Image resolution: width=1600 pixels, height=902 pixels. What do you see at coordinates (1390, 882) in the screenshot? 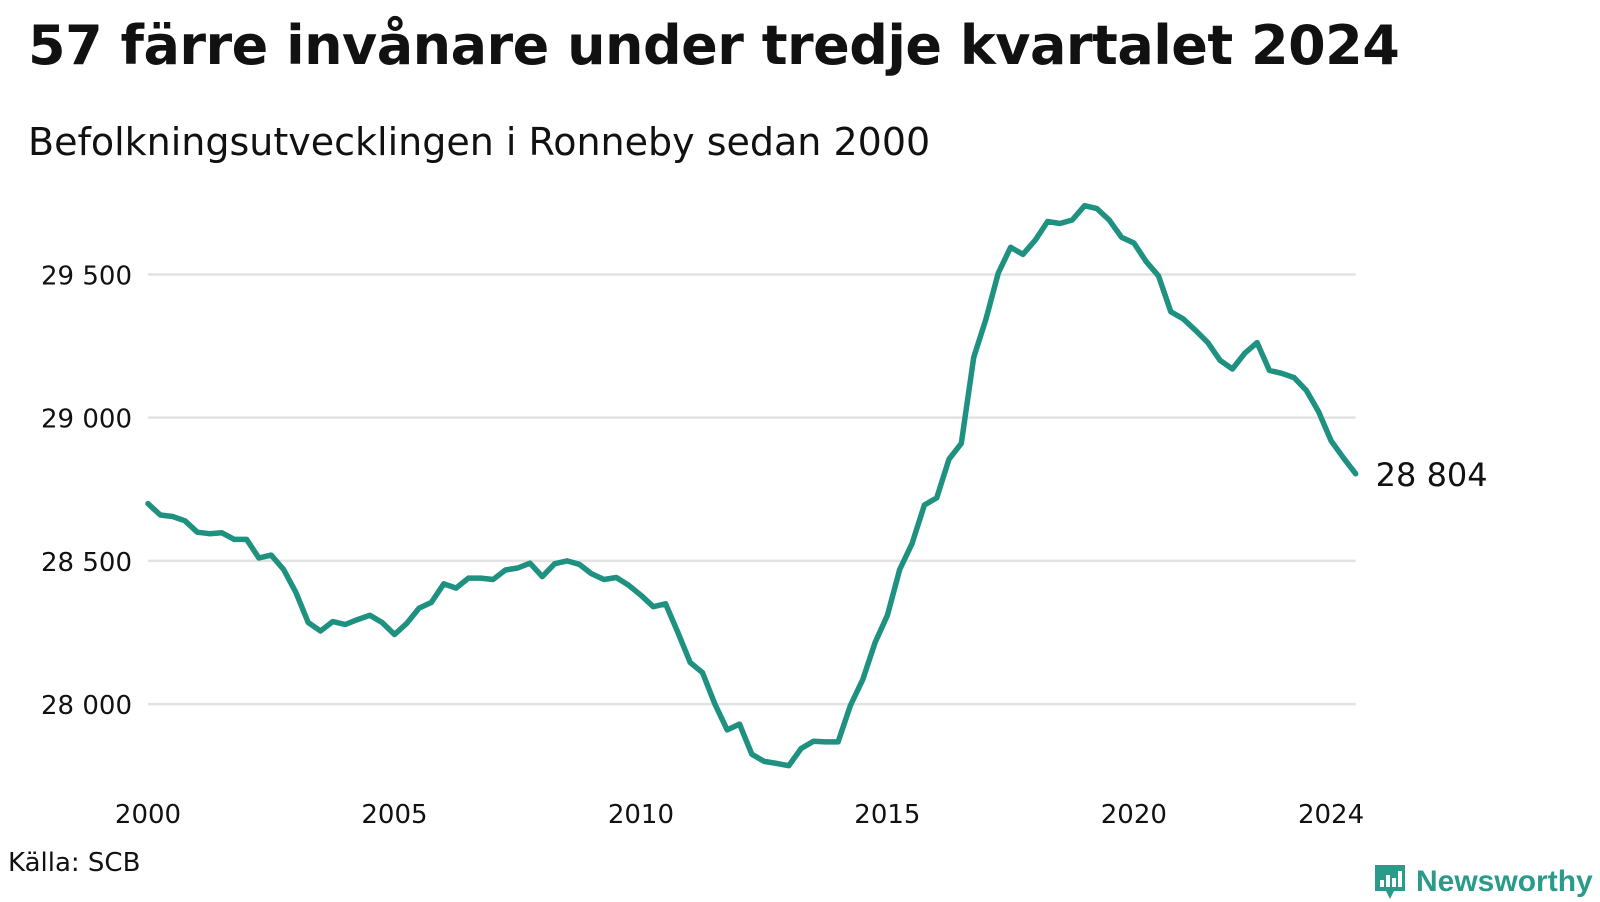
I see `bar-chart-icon` at bounding box center [1390, 882].